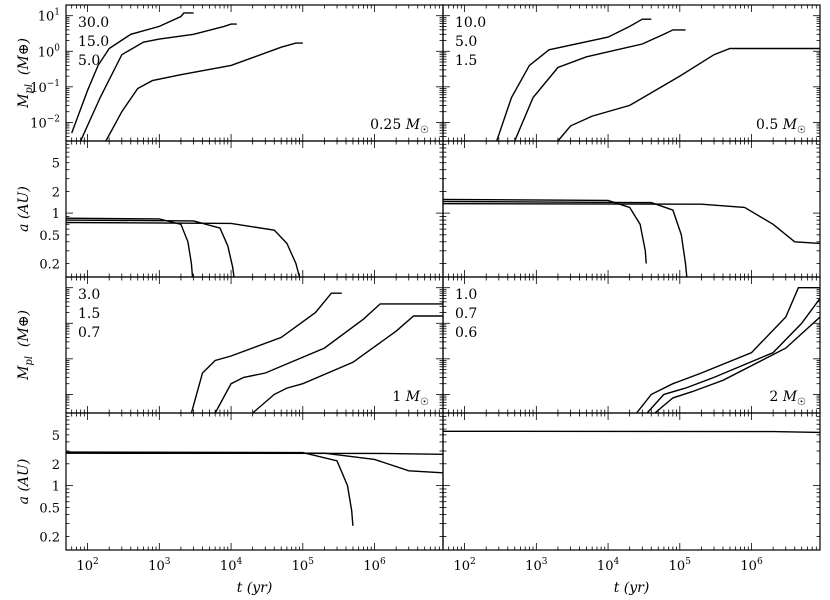 Image resolution: width=830 pixels, height=600 pixels. I want to click on series-label: 1.0, so click(466, 295).